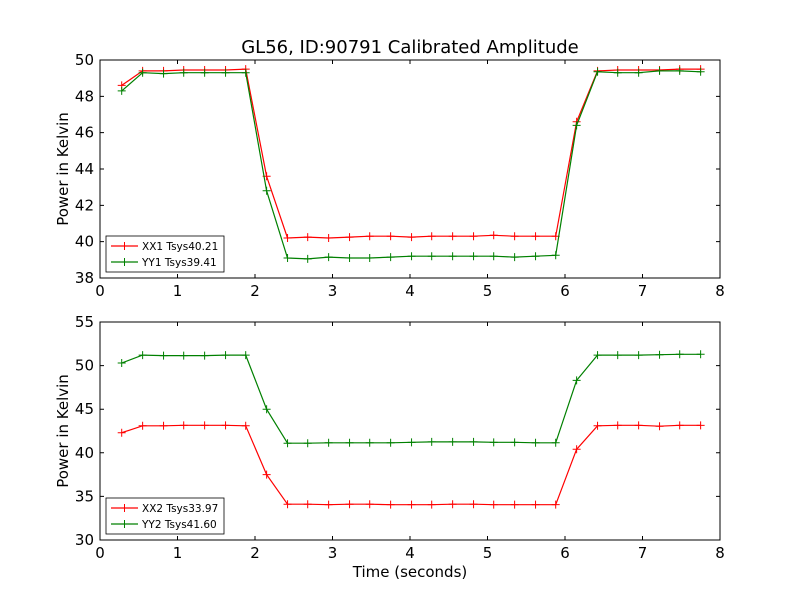  Describe the element at coordinates (124, 246) in the screenshot. I see `chart0-legend-0-marker` at that location.